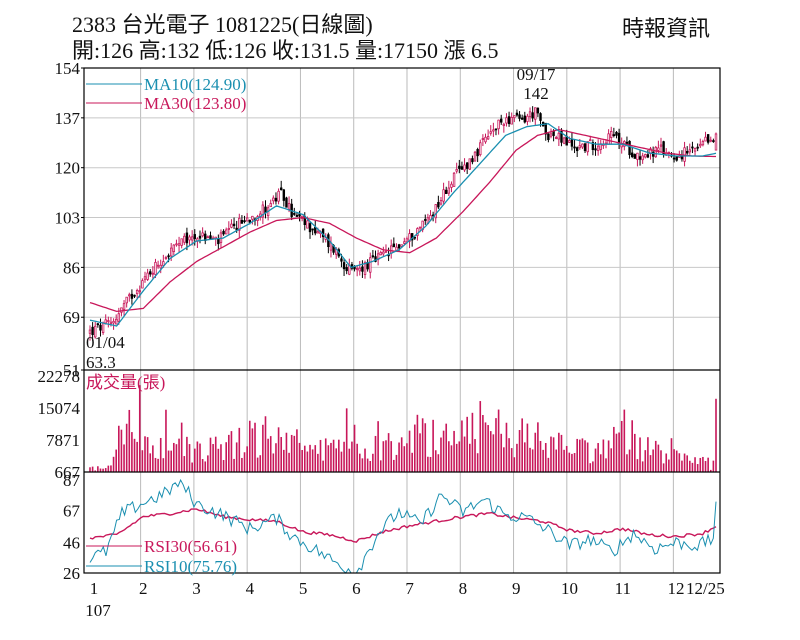 This screenshot has height=640, width=800. Describe the element at coordinates (71, 317) in the screenshot. I see `price-tick-label: 69` at that location.